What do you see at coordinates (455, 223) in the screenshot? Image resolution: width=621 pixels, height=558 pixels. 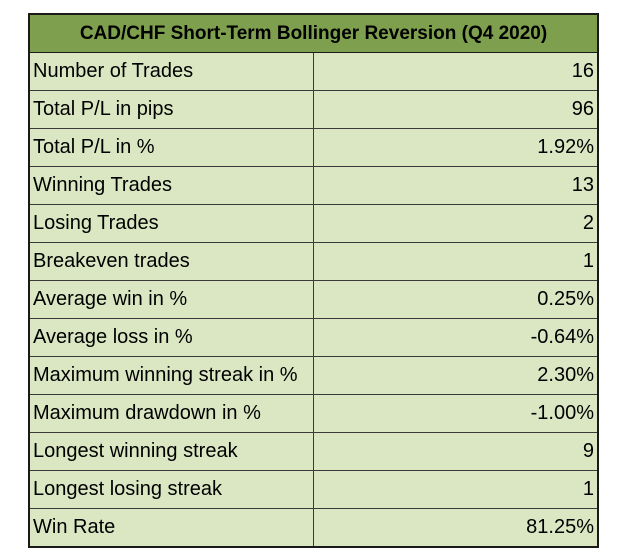 I see `row-value: 2` at bounding box center [455, 223].